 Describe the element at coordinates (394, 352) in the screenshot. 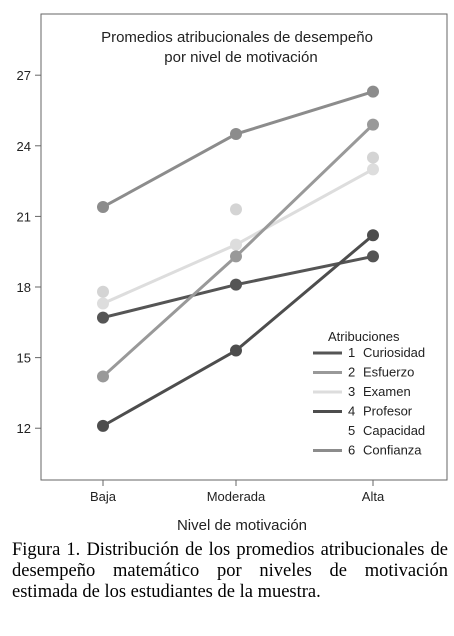

I see `legend-item-label: Curiosidad` at that location.